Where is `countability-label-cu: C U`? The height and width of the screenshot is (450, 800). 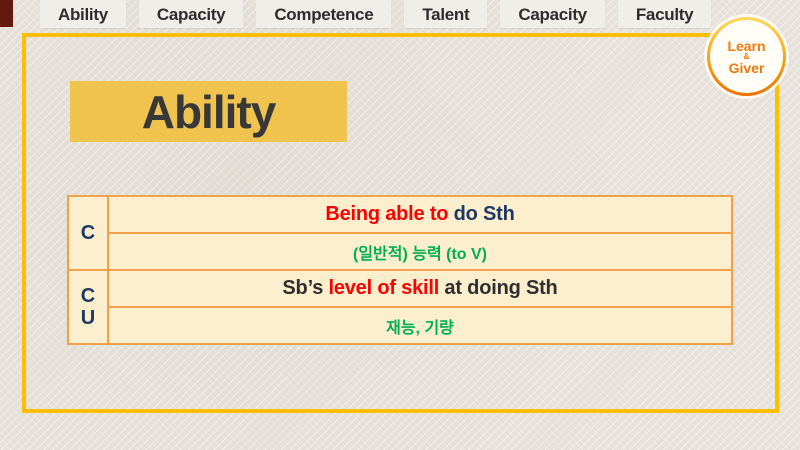
countability-label-cu: C U is located at coordinates (88, 307).